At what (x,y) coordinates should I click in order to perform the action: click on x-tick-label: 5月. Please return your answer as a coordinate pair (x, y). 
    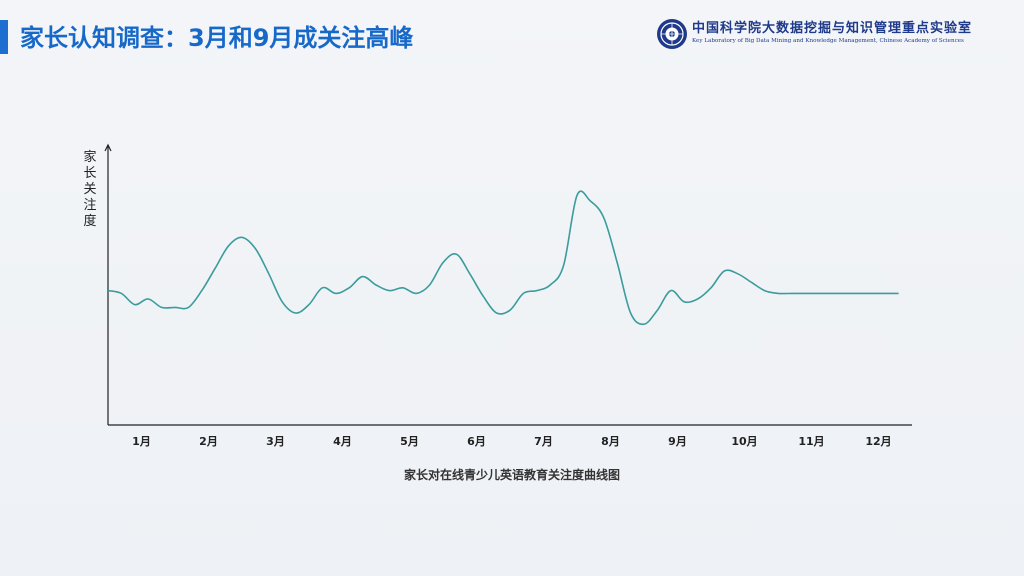
    Looking at the image, I should click on (409, 441).